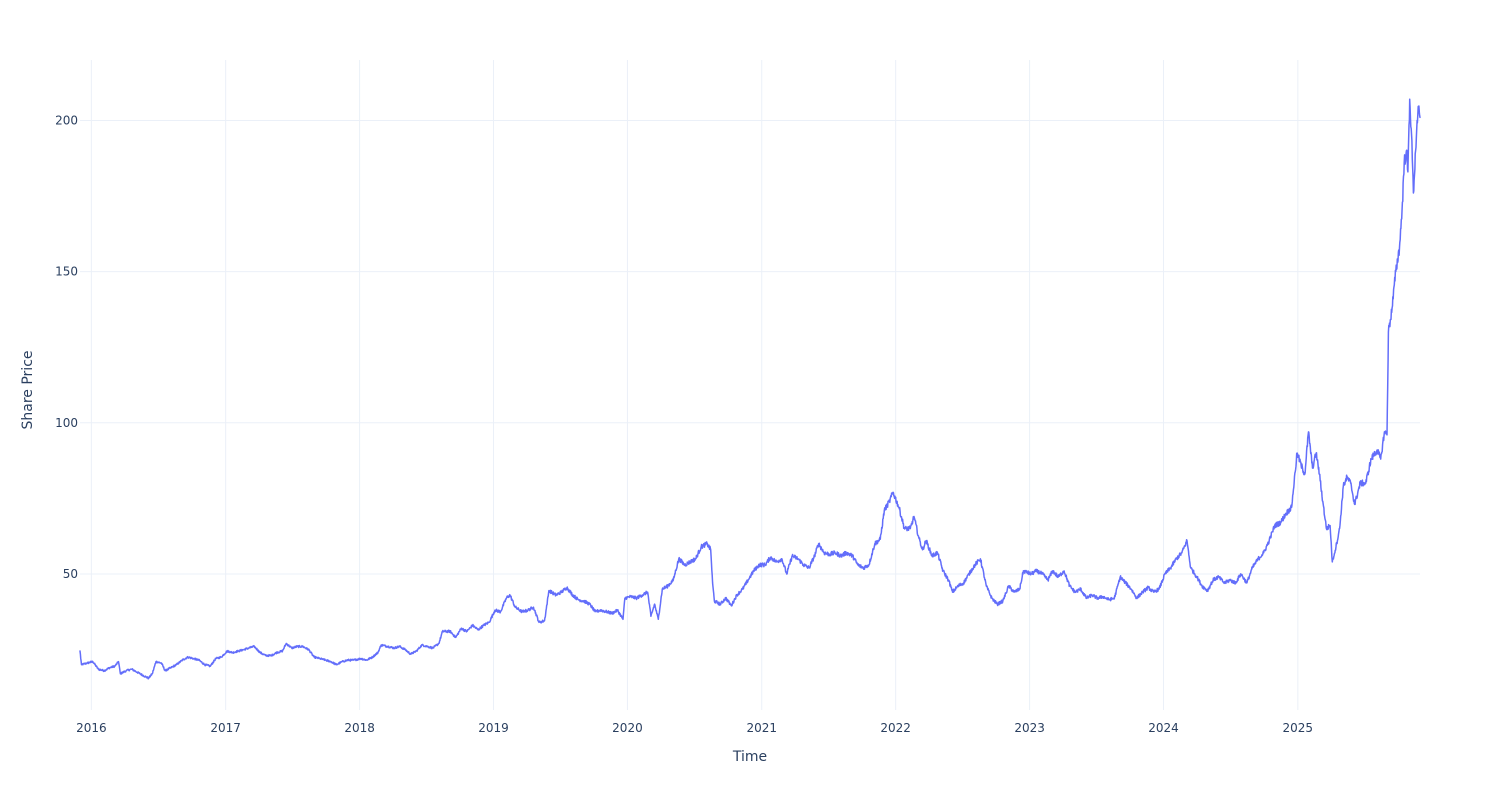 The height and width of the screenshot is (804, 1500). I want to click on x-tick-label: 2019, so click(493, 728).